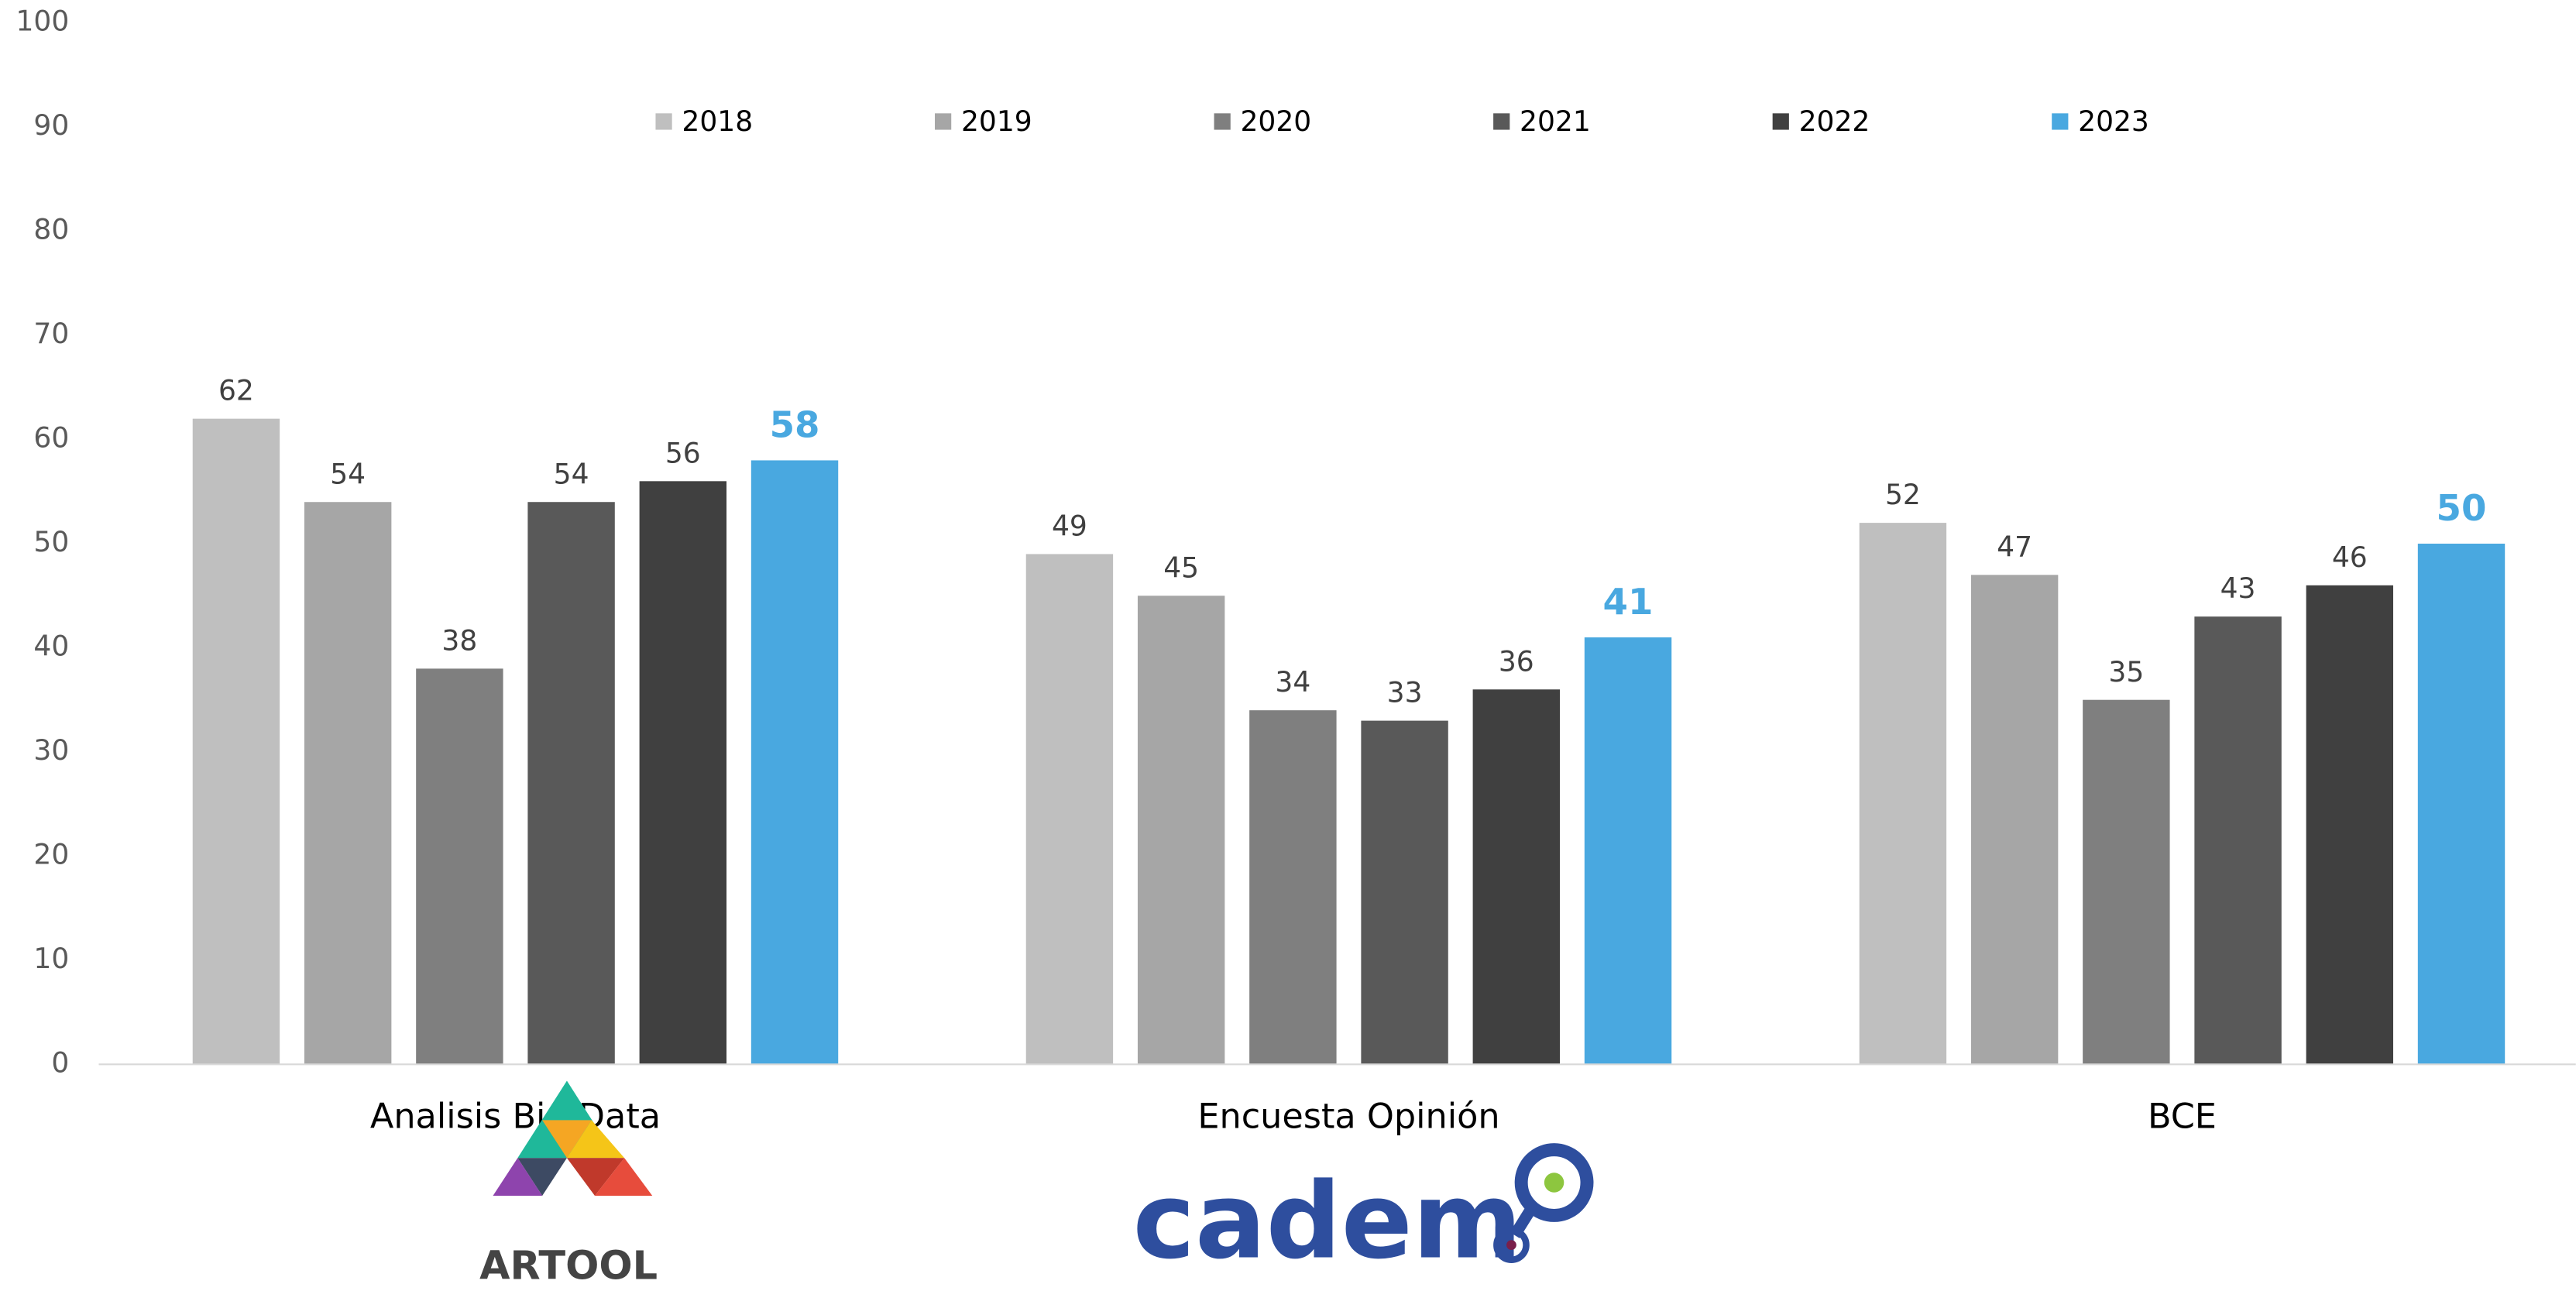 The image size is (2576, 1291). What do you see at coordinates (1405, 693) in the screenshot?
I see `data-label: 33` at bounding box center [1405, 693].